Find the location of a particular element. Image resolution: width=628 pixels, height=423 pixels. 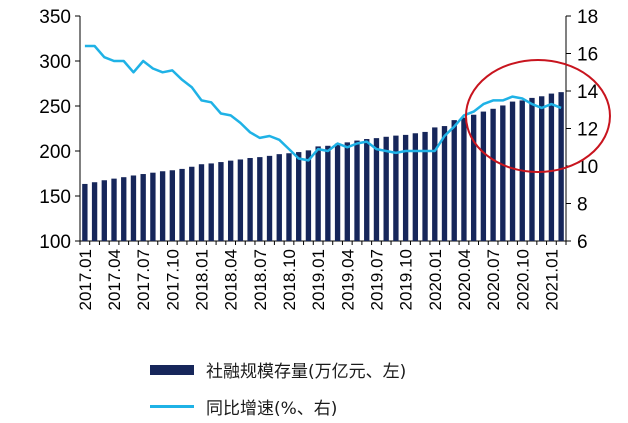

y-tick-label-left: 100 is located at coordinates (55, 242).